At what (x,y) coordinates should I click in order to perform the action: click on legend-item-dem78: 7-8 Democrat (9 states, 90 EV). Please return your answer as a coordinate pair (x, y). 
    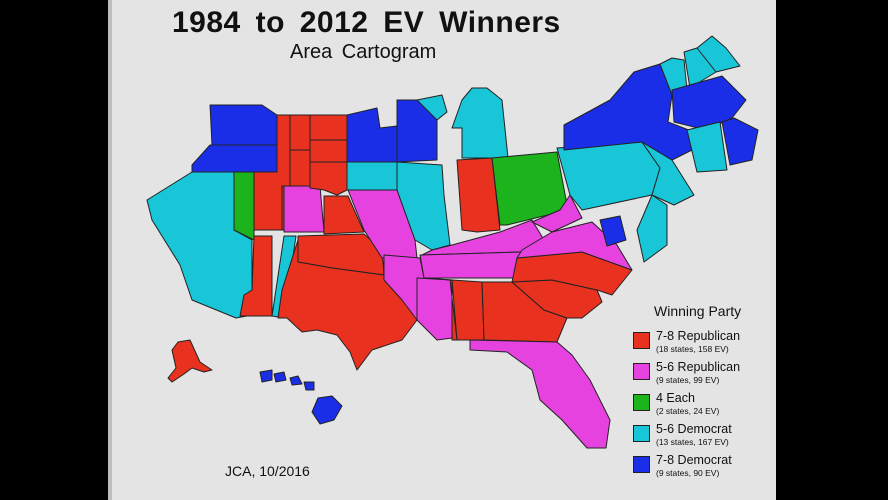
    Looking at the image, I should click on (705, 468).